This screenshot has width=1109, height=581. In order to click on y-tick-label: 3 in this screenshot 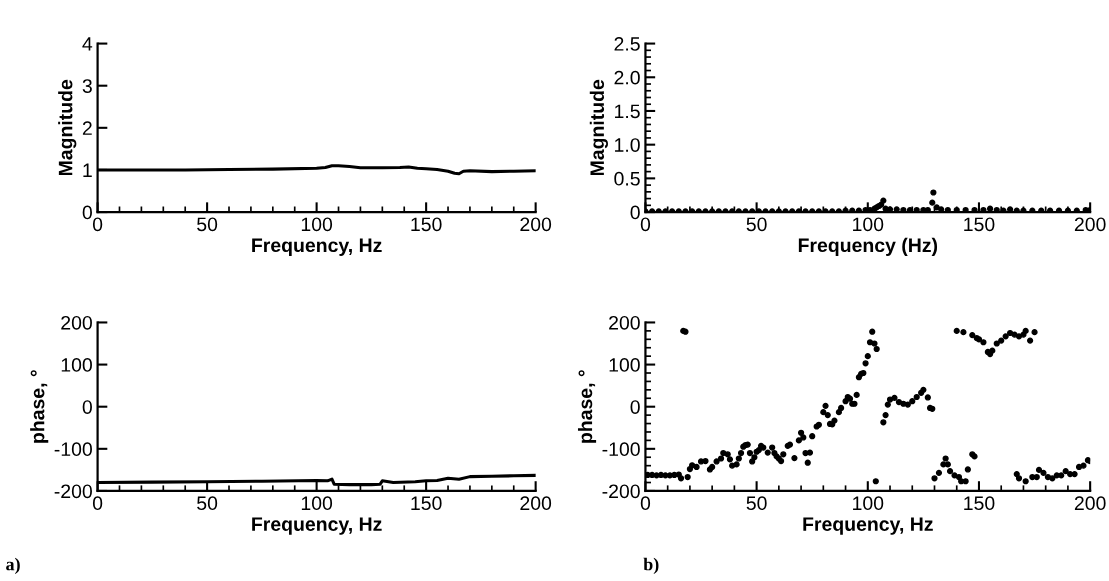, I will do `click(87, 86)`.